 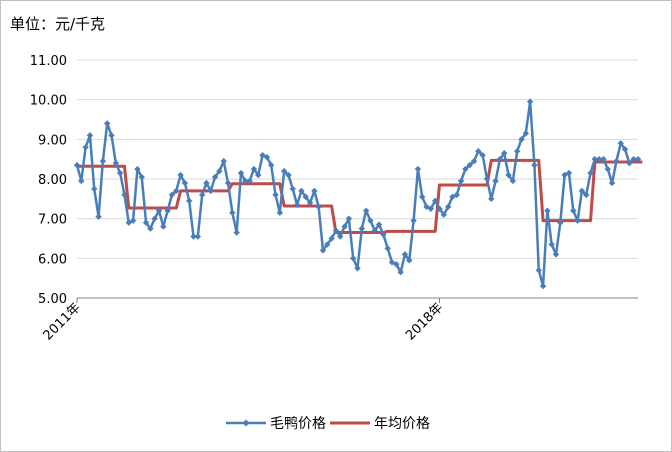 What do you see at coordinates (48, 180) in the screenshot?
I see `y-axis-ticks: 5.00 6.00 7.00 8.00 9.00 10.00 11.00` at bounding box center [48, 180].